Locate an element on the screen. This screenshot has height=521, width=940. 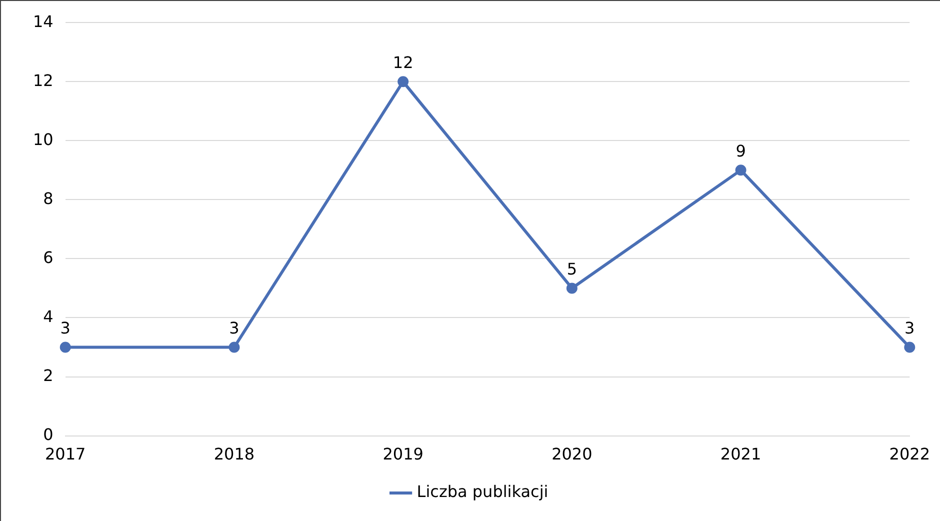
x-tick-label: 2022 is located at coordinates (909, 454).